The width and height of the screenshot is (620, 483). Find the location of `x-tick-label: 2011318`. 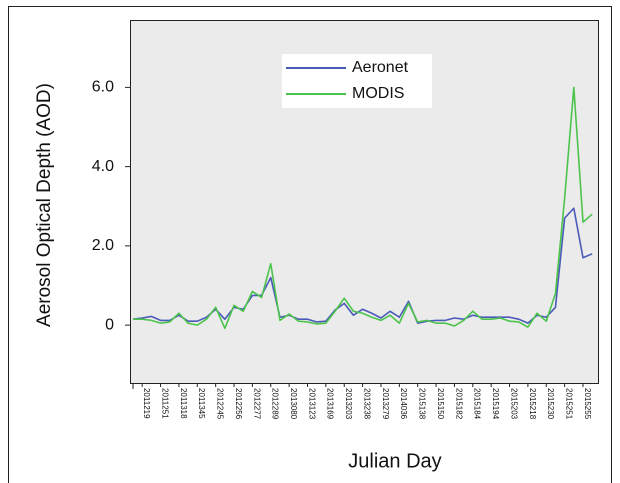

x-tick-label: 2011318 is located at coordinates (183, 403).